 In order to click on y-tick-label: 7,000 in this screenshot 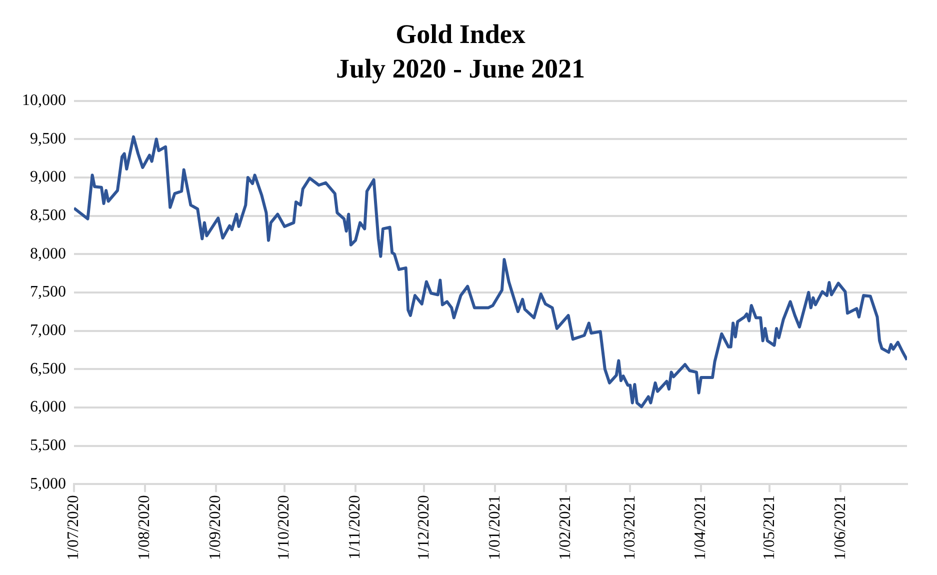, I will do `click(48, 330)`.